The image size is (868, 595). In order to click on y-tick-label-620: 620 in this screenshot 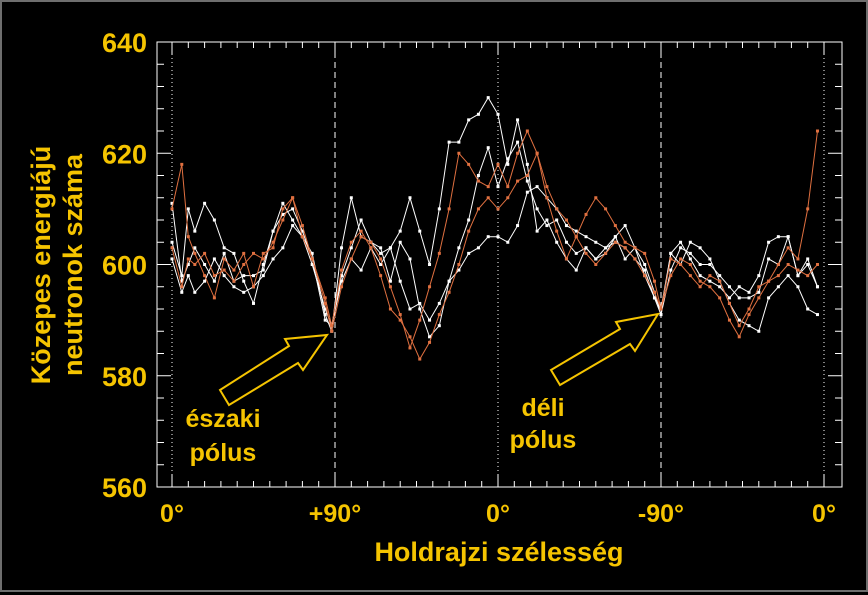, I will do `click(124, 154)`.